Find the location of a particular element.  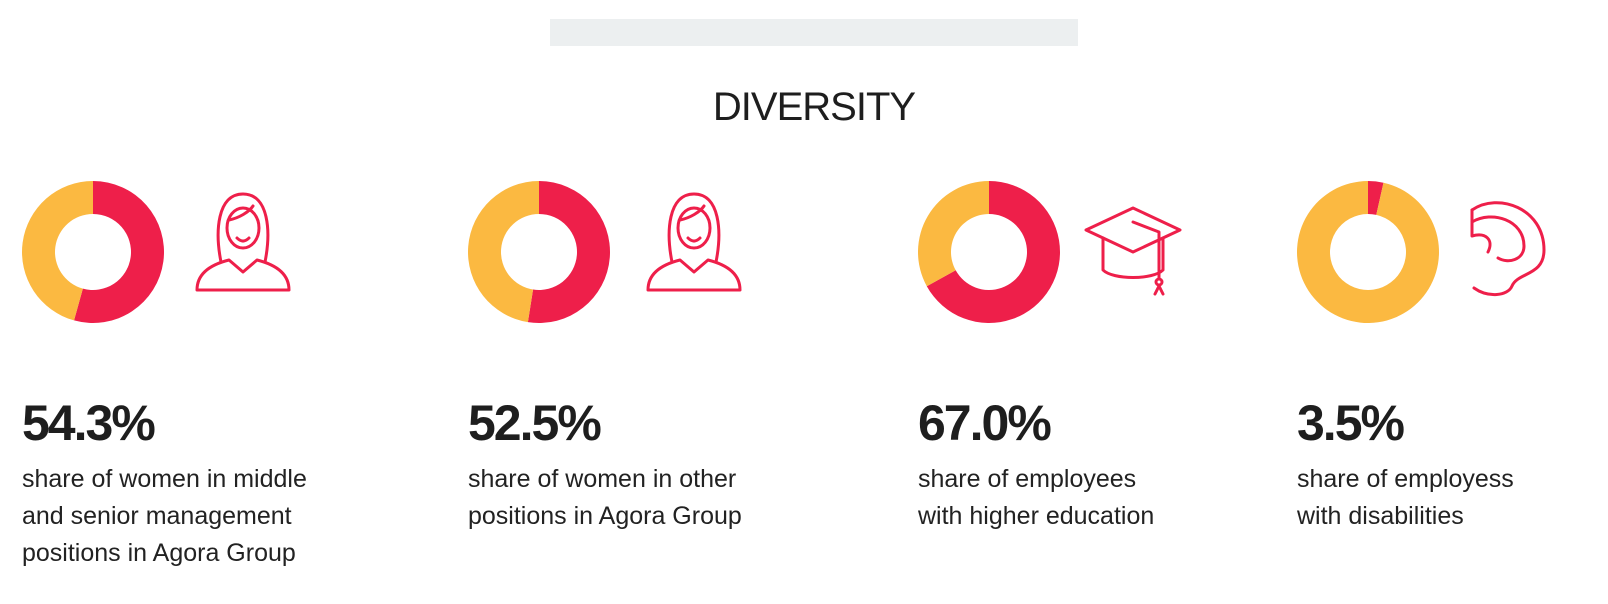

caption: with disabilities is located at coordinates (1380, 516).